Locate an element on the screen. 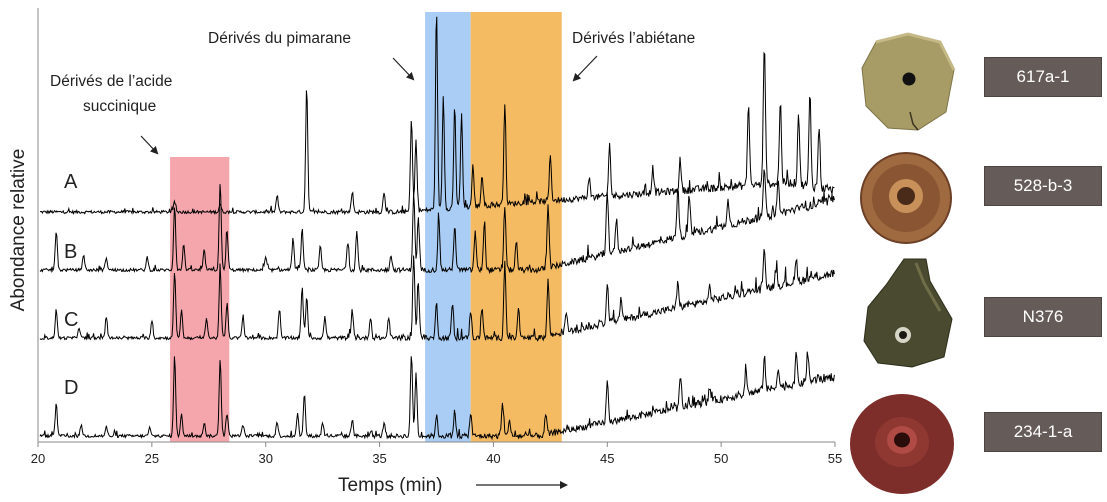  trace-C is located at coordinates (437, 295).